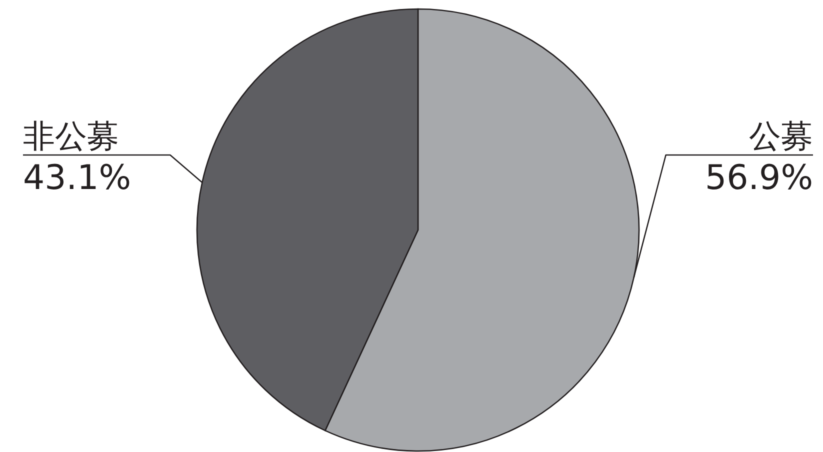 The width and height of the screenshot is (823, 452). I want to click on slice-label: 非公募, so click(71, 136).